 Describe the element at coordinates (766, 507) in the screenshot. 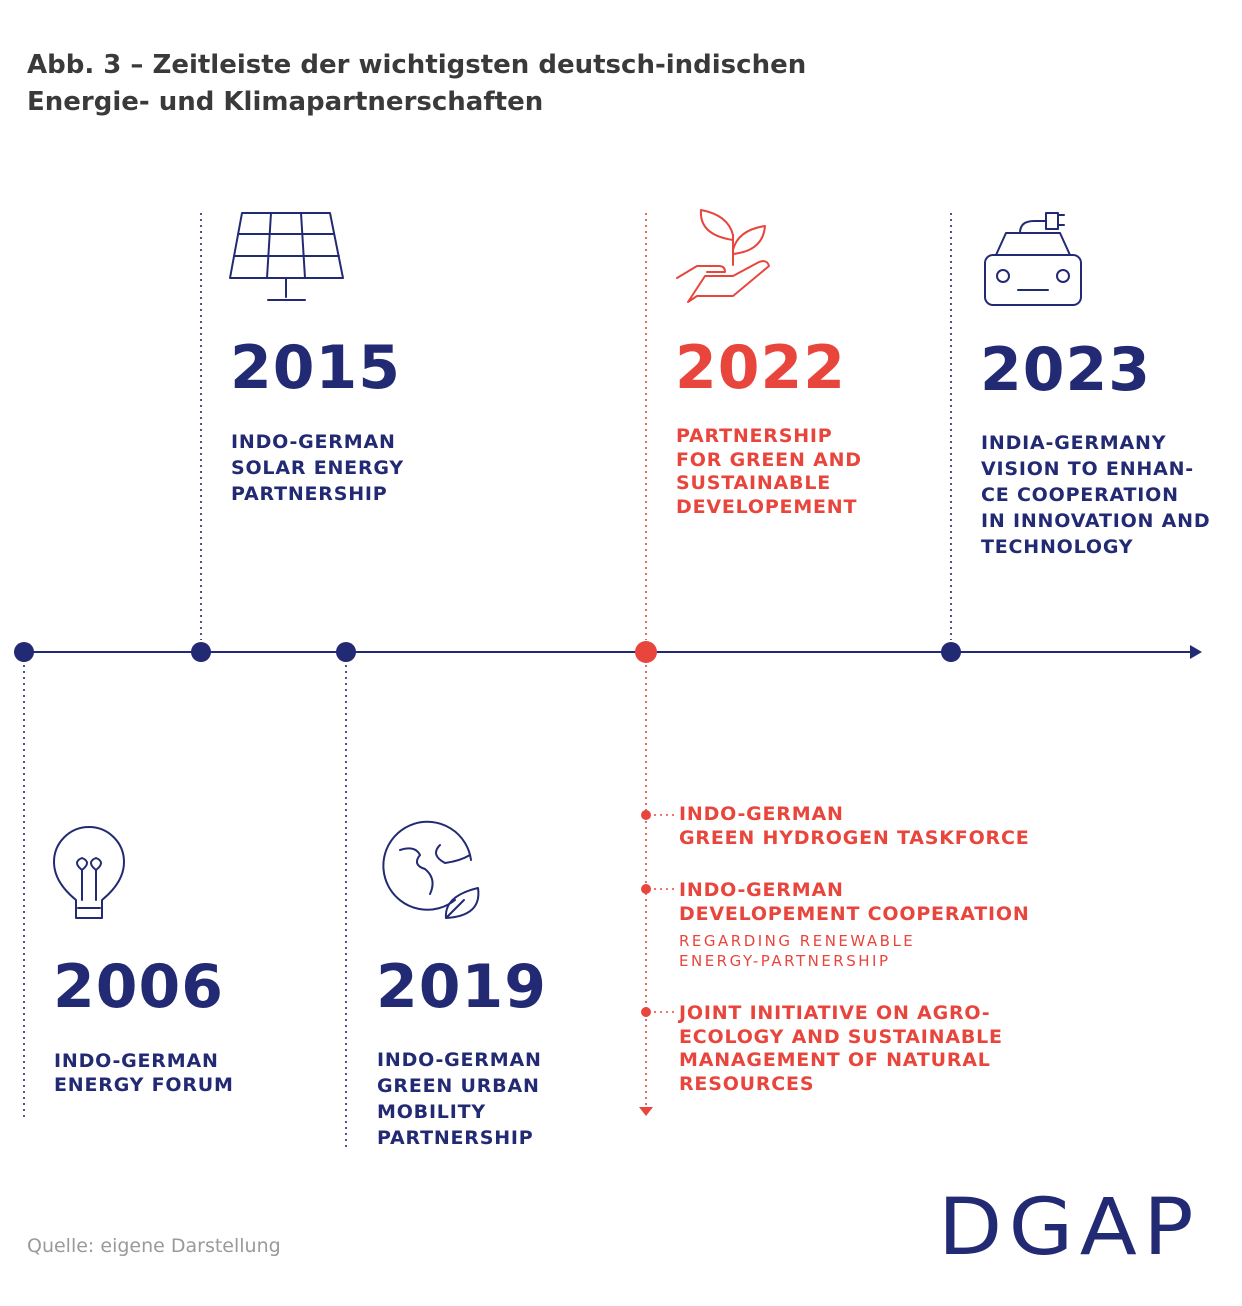

I see `event-label: DEVELOPEMENT` at that location.